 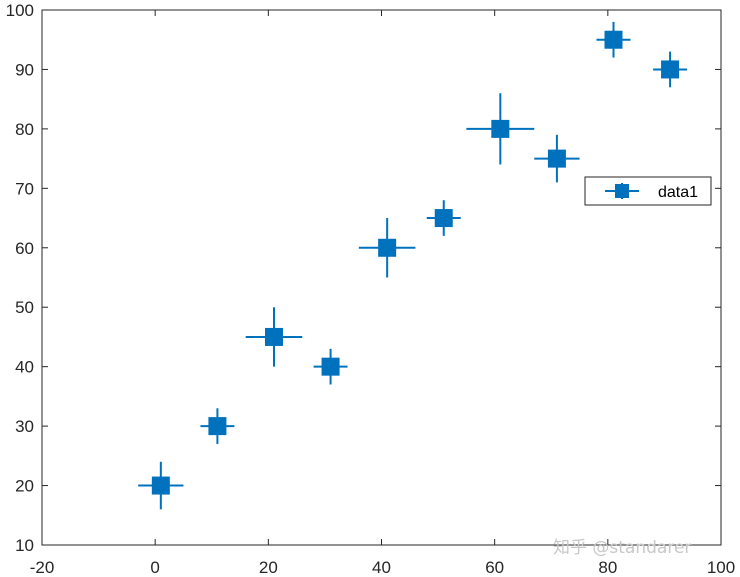 I want to click on y-tick-label: 50, so click(x=24, y=307).